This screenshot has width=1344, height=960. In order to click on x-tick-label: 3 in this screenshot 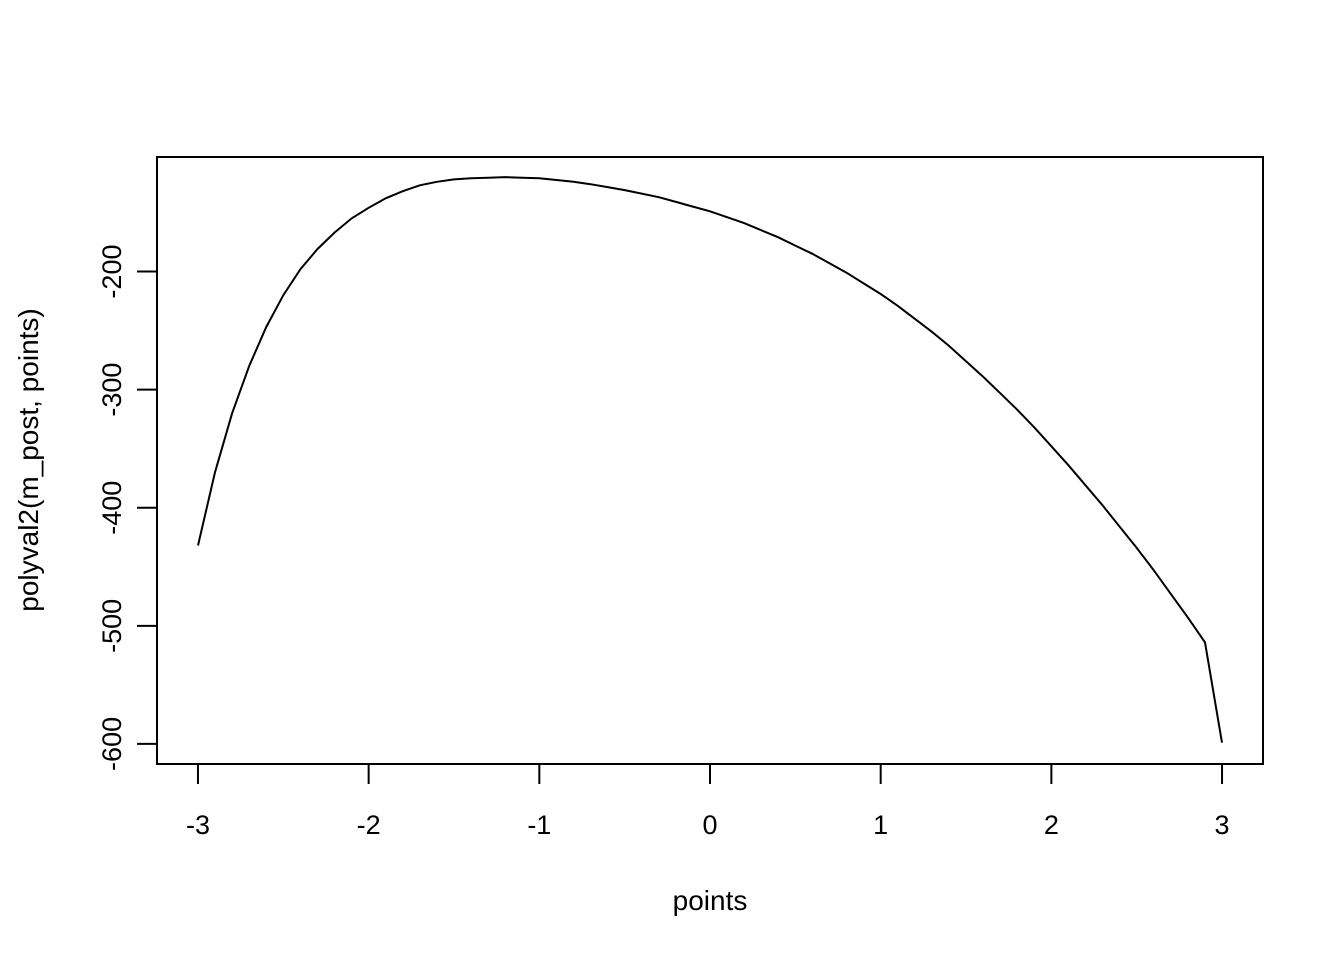, I will do `click(1222, 825)`.